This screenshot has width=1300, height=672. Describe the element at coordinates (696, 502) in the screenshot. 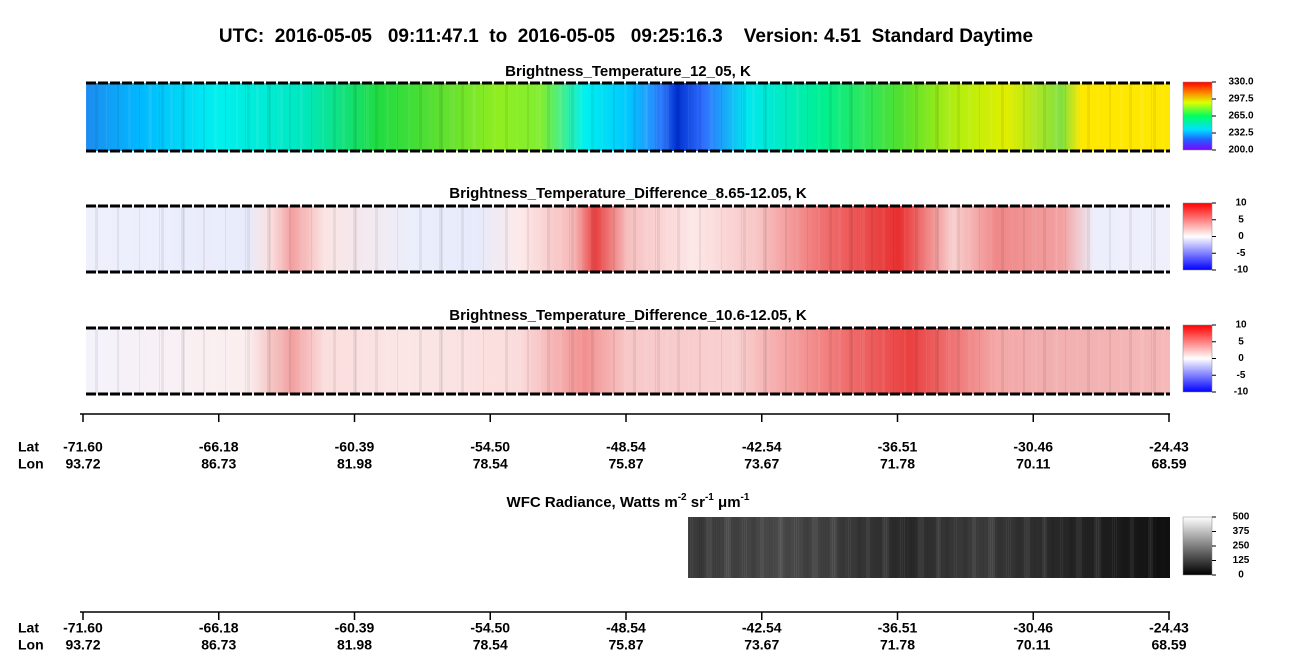

I see `title-part: sr` at that location.